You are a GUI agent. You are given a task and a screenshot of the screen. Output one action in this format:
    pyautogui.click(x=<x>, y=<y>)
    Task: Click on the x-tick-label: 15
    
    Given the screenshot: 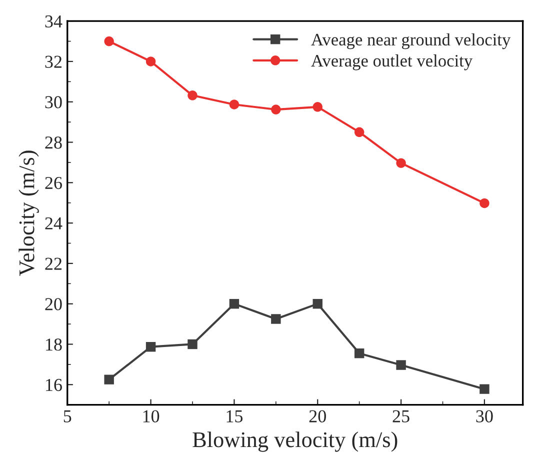 What is the action you would take?
    pyautogui.click(x=234, y=416)
    